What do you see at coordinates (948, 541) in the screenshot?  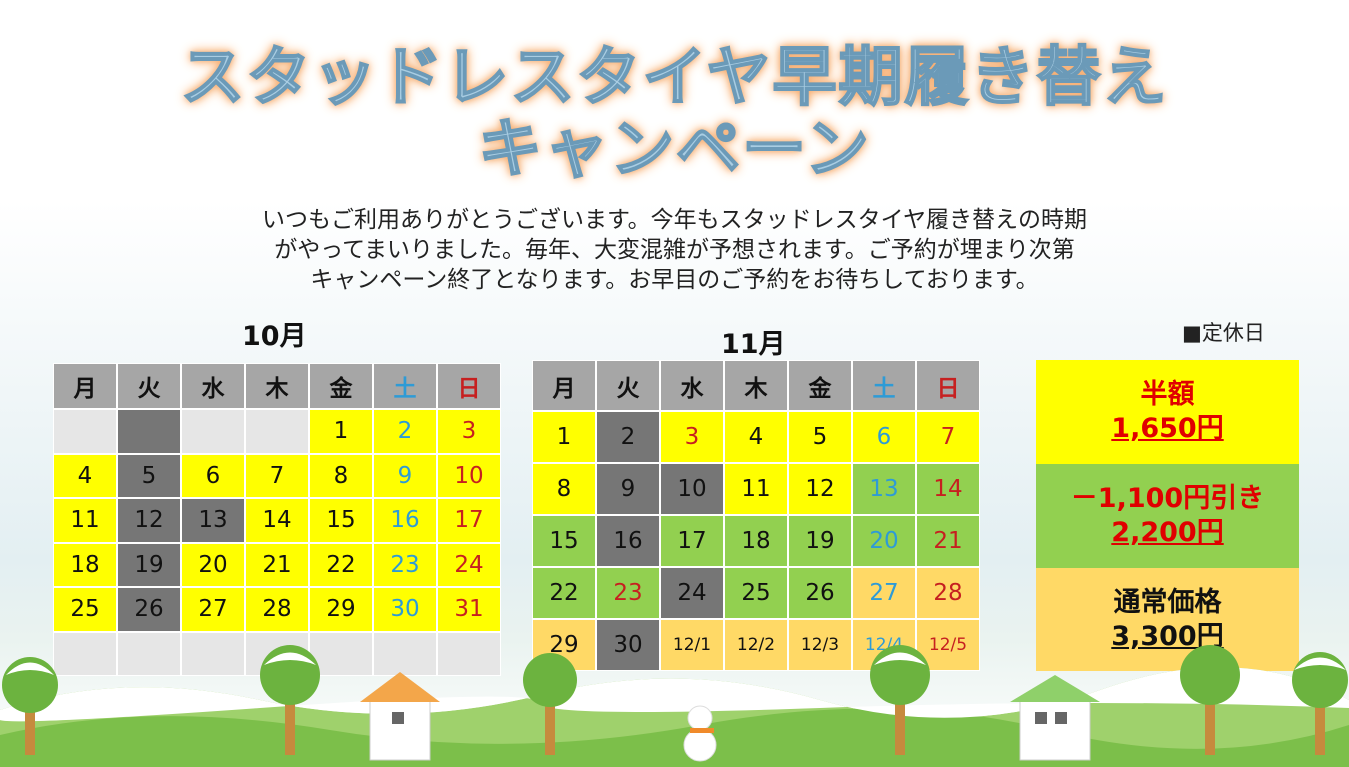 I see `calendar-day: 21` at bounding box center [948, 541].